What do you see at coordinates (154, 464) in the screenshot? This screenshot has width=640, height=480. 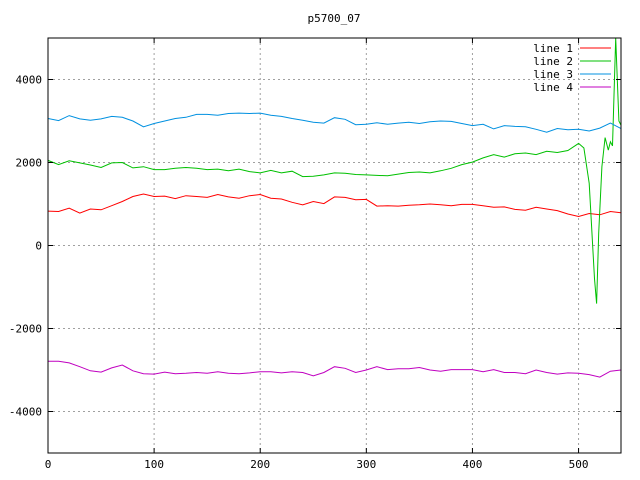 I see `x-tick-label: 100` at bounding box center [154, 464].